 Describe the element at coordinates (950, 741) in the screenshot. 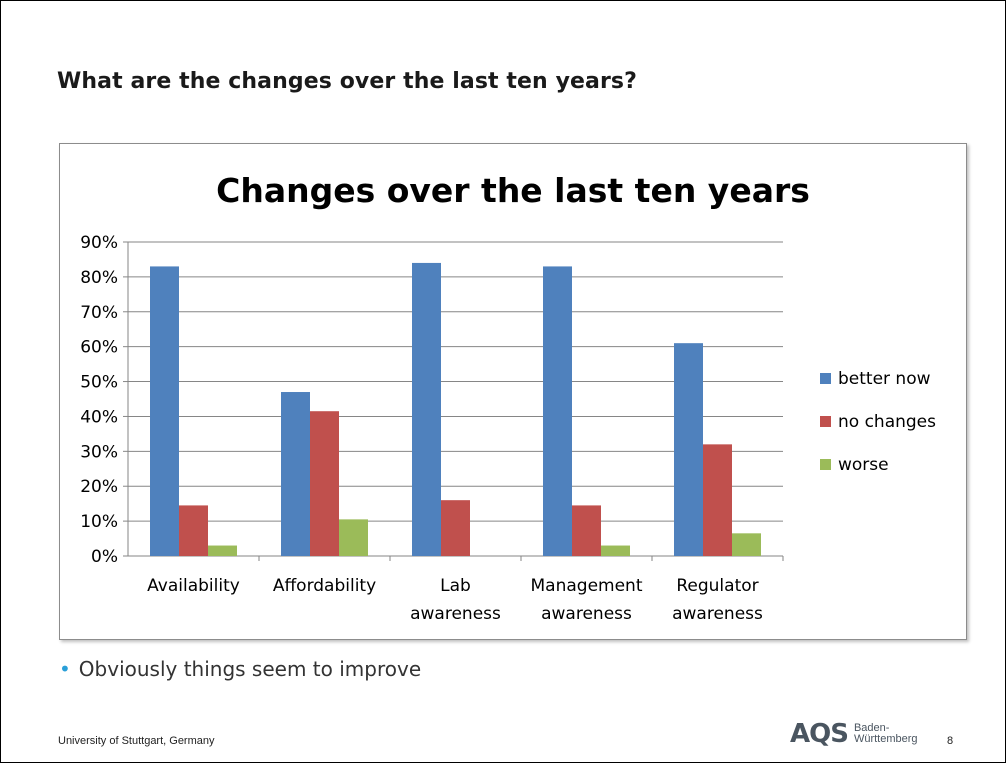

I see `page-number: 8` at that location.